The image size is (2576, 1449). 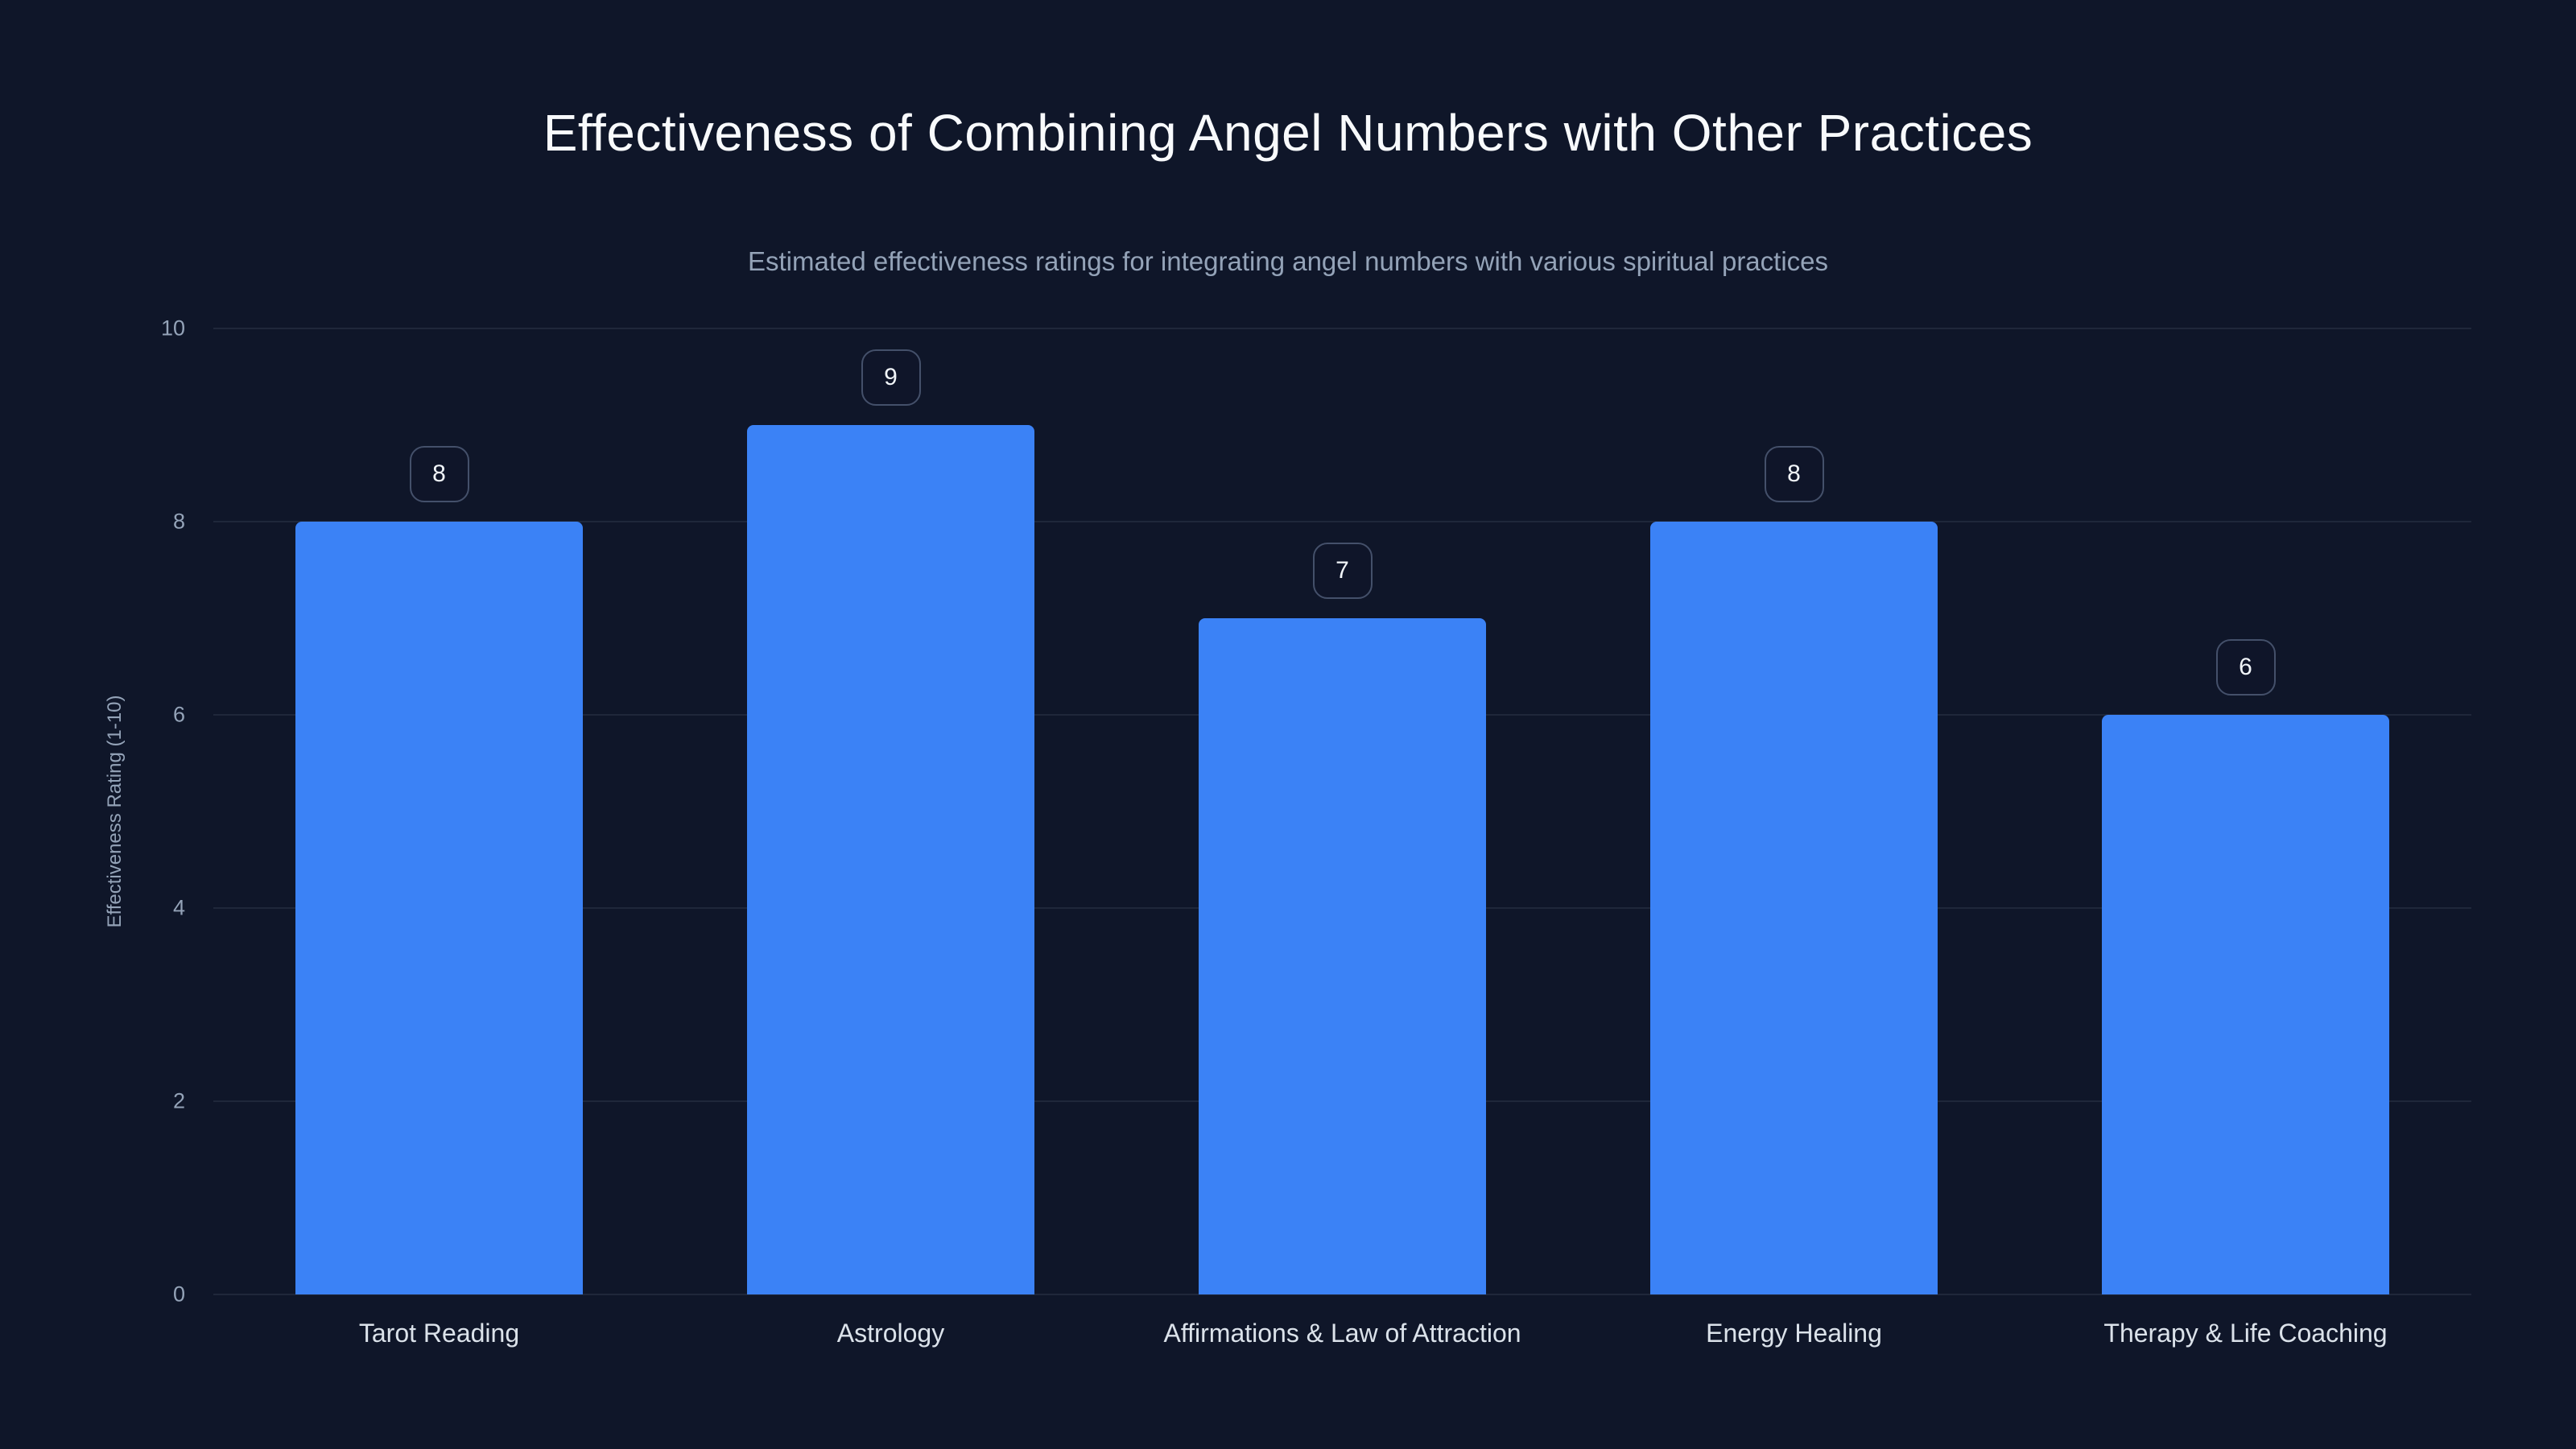 I want to click on bar-group: 7, so click(x=1342, y=811).